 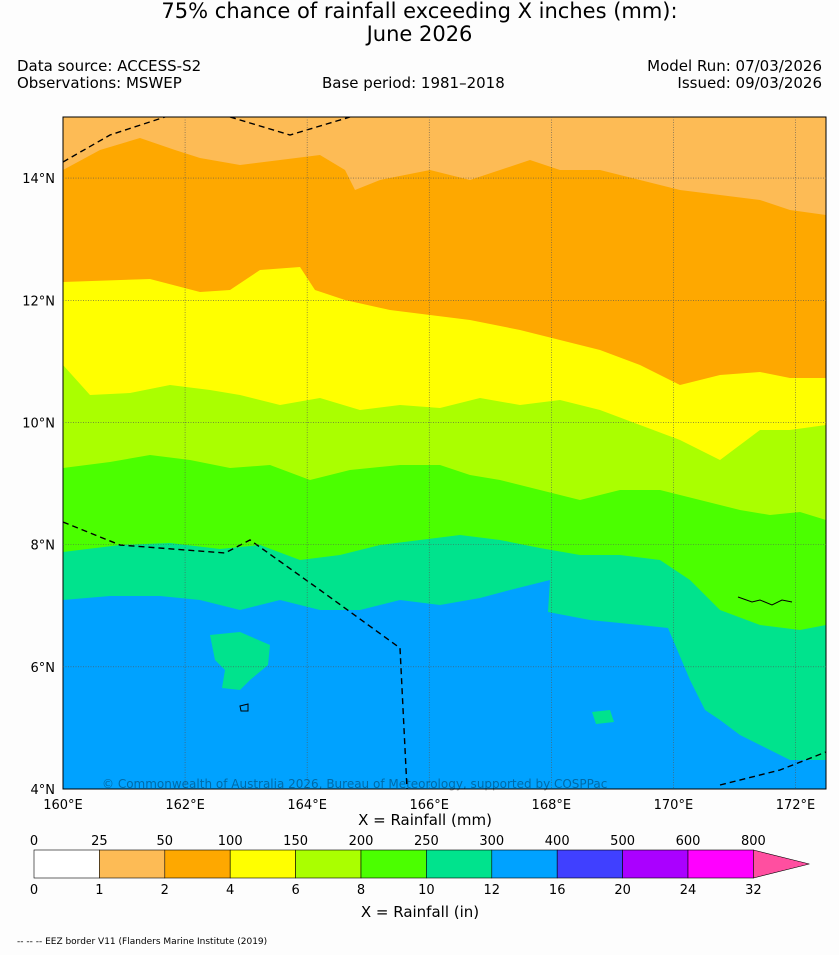 What do you see at coordinates (361, 890) in the screenshot?
I see `legend-in-tick: 8` at bounding box center [361, 890].